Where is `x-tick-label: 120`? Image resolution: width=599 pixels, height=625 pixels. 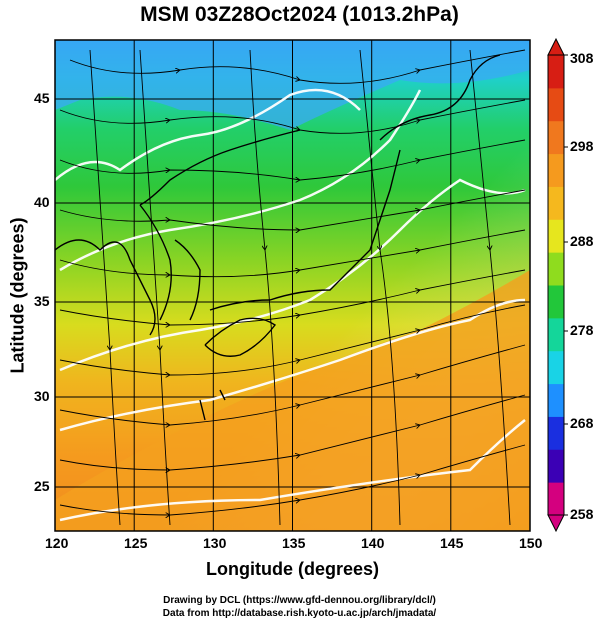
x-tick-label: 120 is located at coordinates (57, 543).